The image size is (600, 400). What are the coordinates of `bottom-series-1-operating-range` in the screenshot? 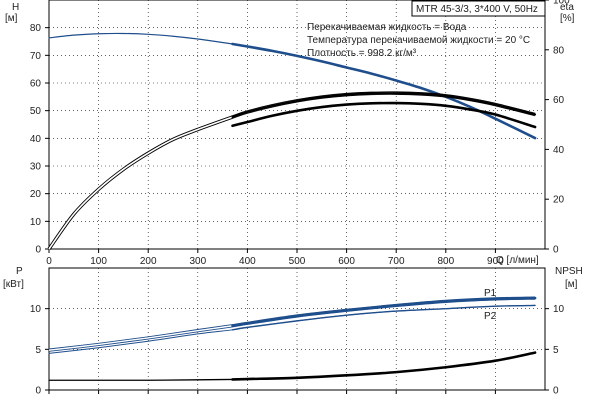 It's located at (383, 317).